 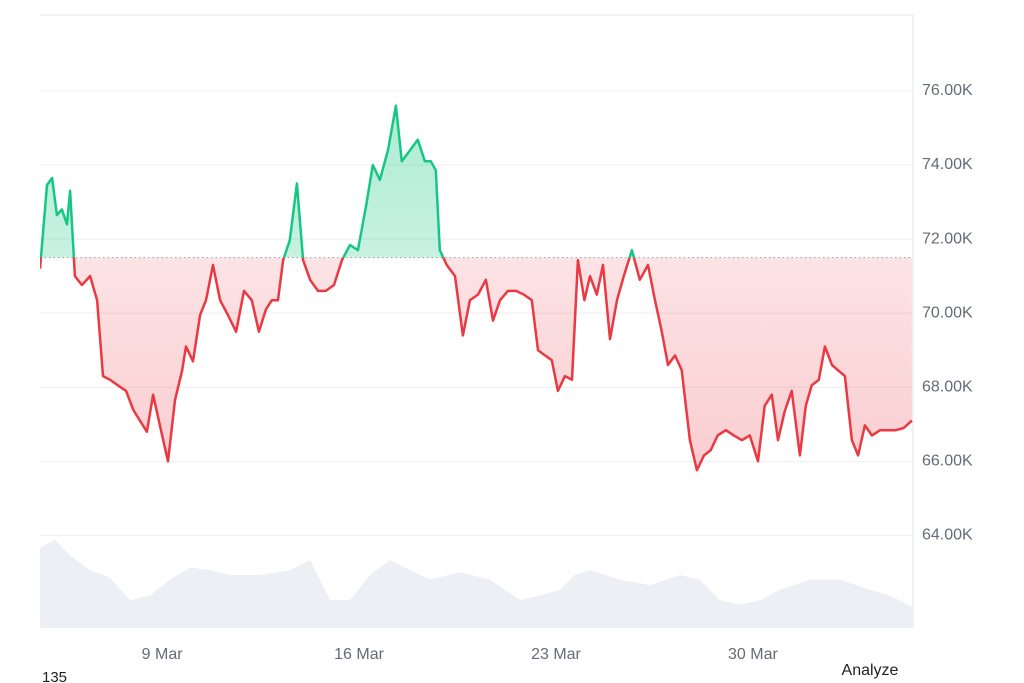 What do you see at coordinates (947, 386) in the screenshot?
I see `y-tick-label: 68.00K` at bounding box center [947, 386].